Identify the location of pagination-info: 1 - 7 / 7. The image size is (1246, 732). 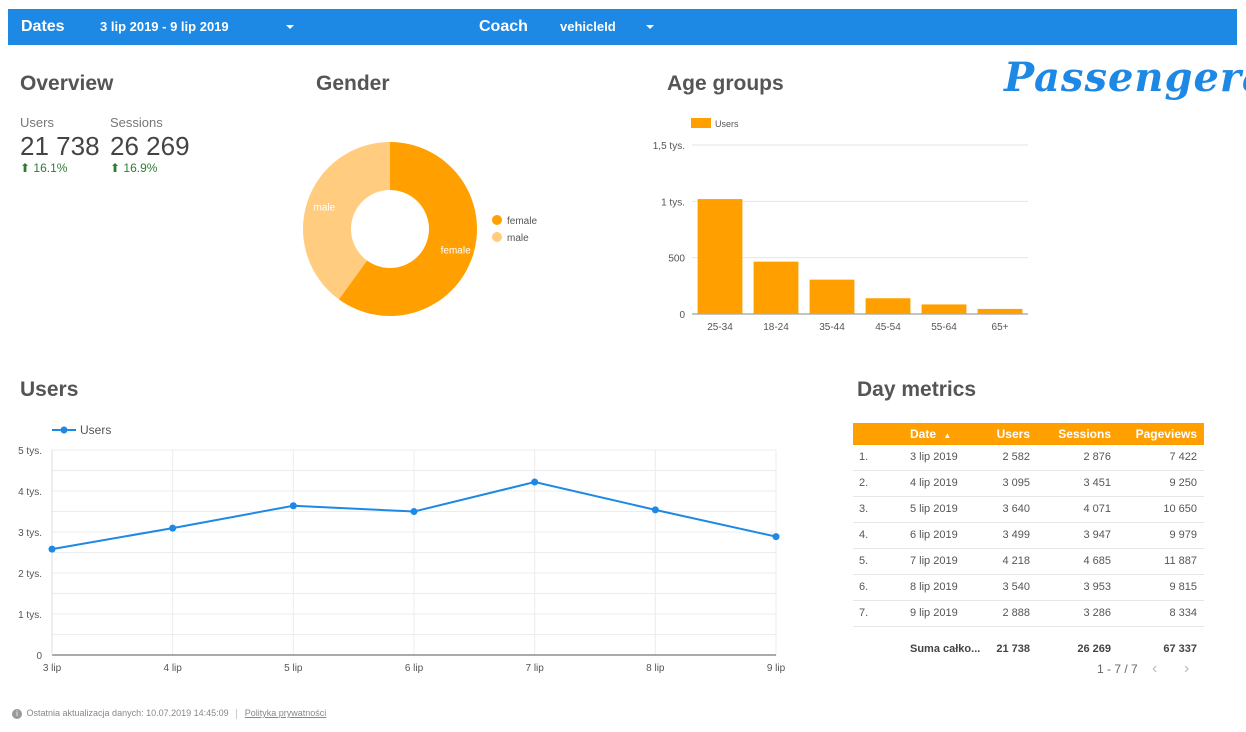
(1117, 669).